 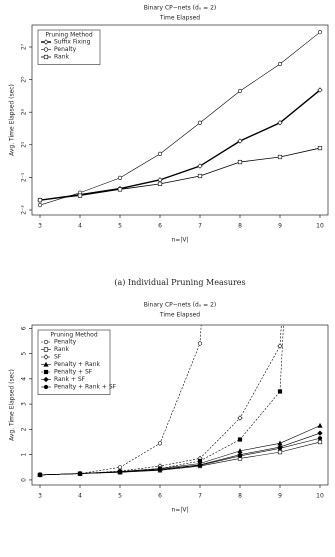 What do you see at coordinates (24, 177) in the screenshot?
I see `y-tick-label: 2⁻¹` at bounding box center [24, 177].